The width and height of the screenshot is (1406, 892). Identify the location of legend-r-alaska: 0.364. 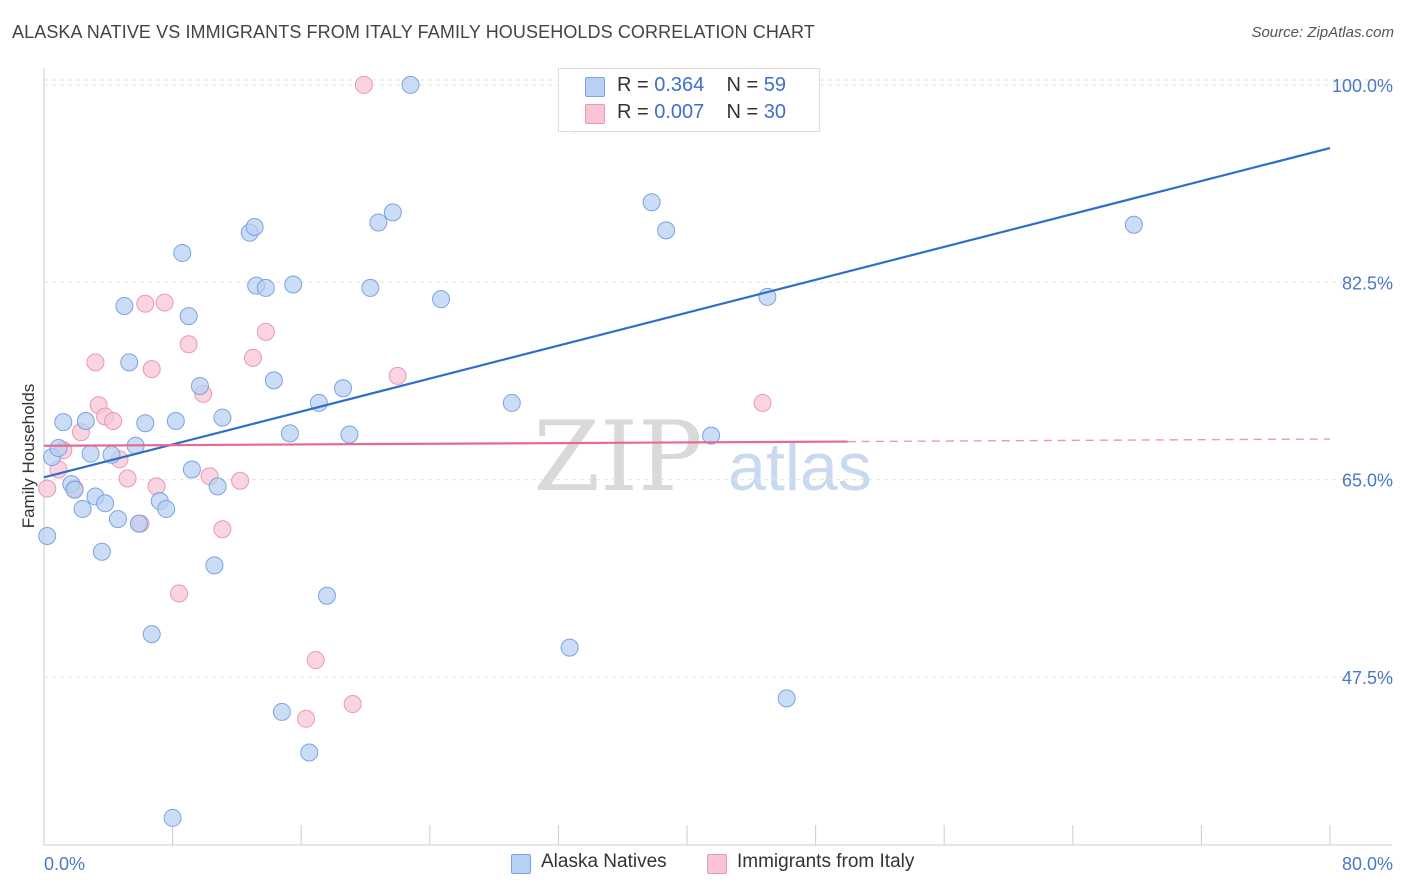
(679, 85).